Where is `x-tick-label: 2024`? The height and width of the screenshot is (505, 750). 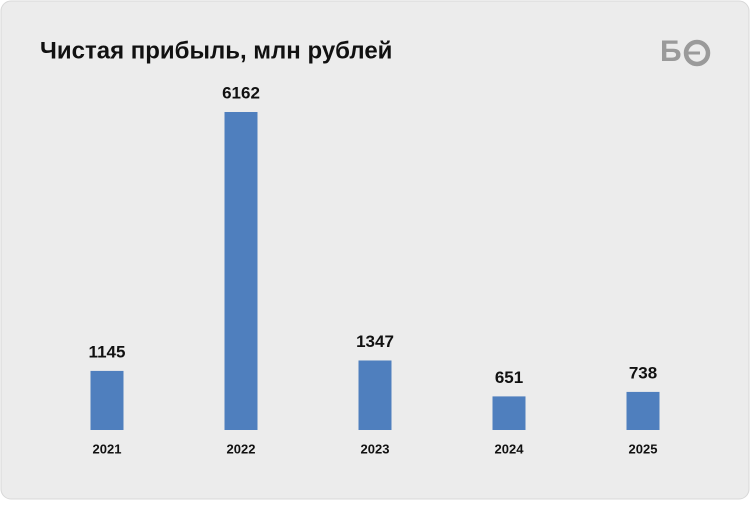
x-tick-label: 2024 is located at coordinates (510, 448).